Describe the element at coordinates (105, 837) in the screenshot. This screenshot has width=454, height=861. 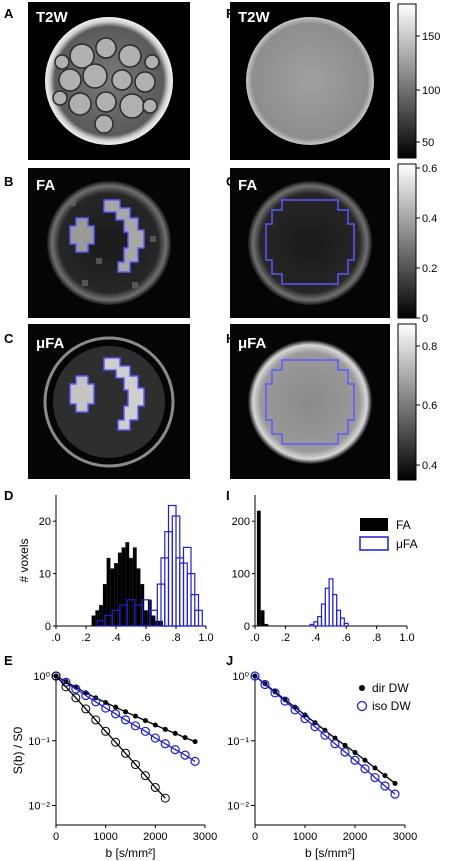
I see `x-tick-label: 1000` at that location.